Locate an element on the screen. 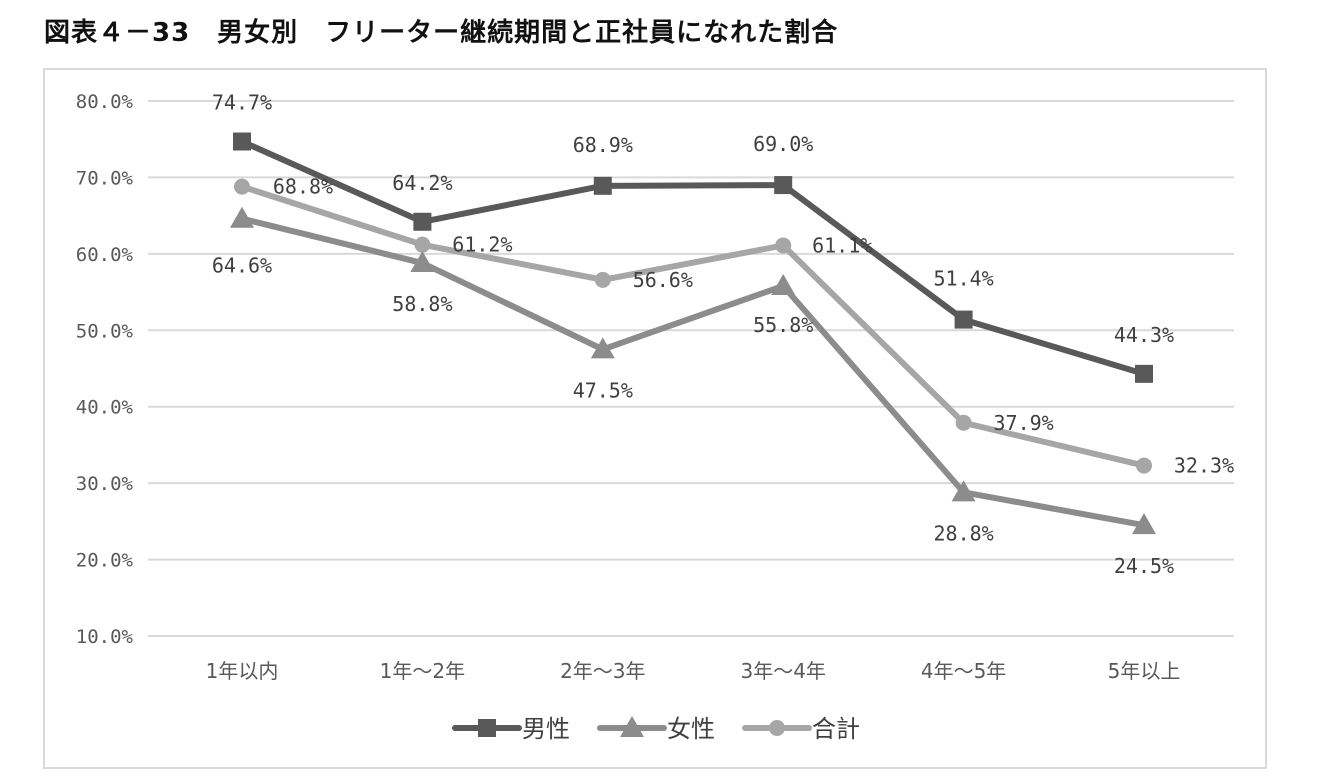 The height and width of the screenshot is (781, 1324). legend-item: 男性 is located at coordinates (511, 729).